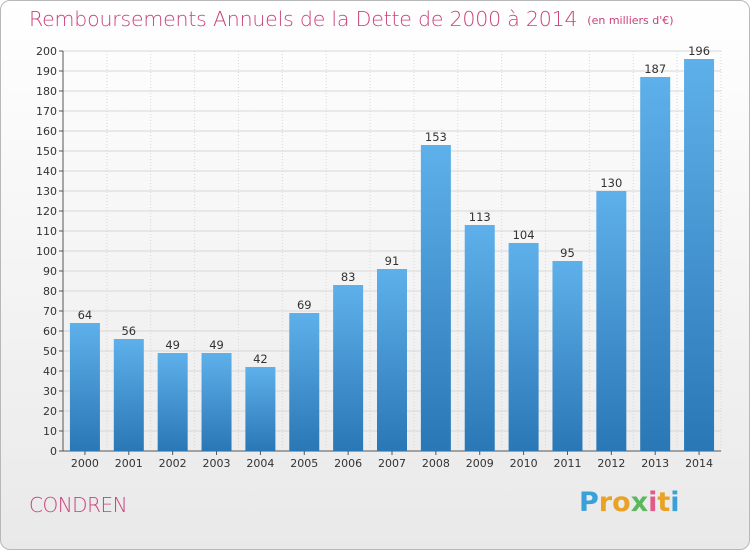  I want to click on data-label: 64, so click(85, 315).